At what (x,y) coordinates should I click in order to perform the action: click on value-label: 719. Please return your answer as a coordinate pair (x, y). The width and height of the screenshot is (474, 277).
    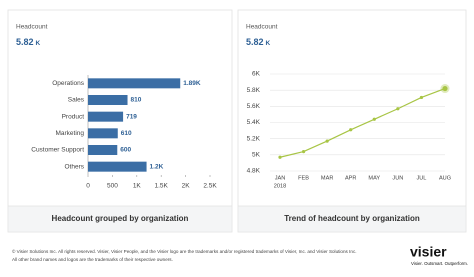
    Looking at the image, I should click on (131, 116).